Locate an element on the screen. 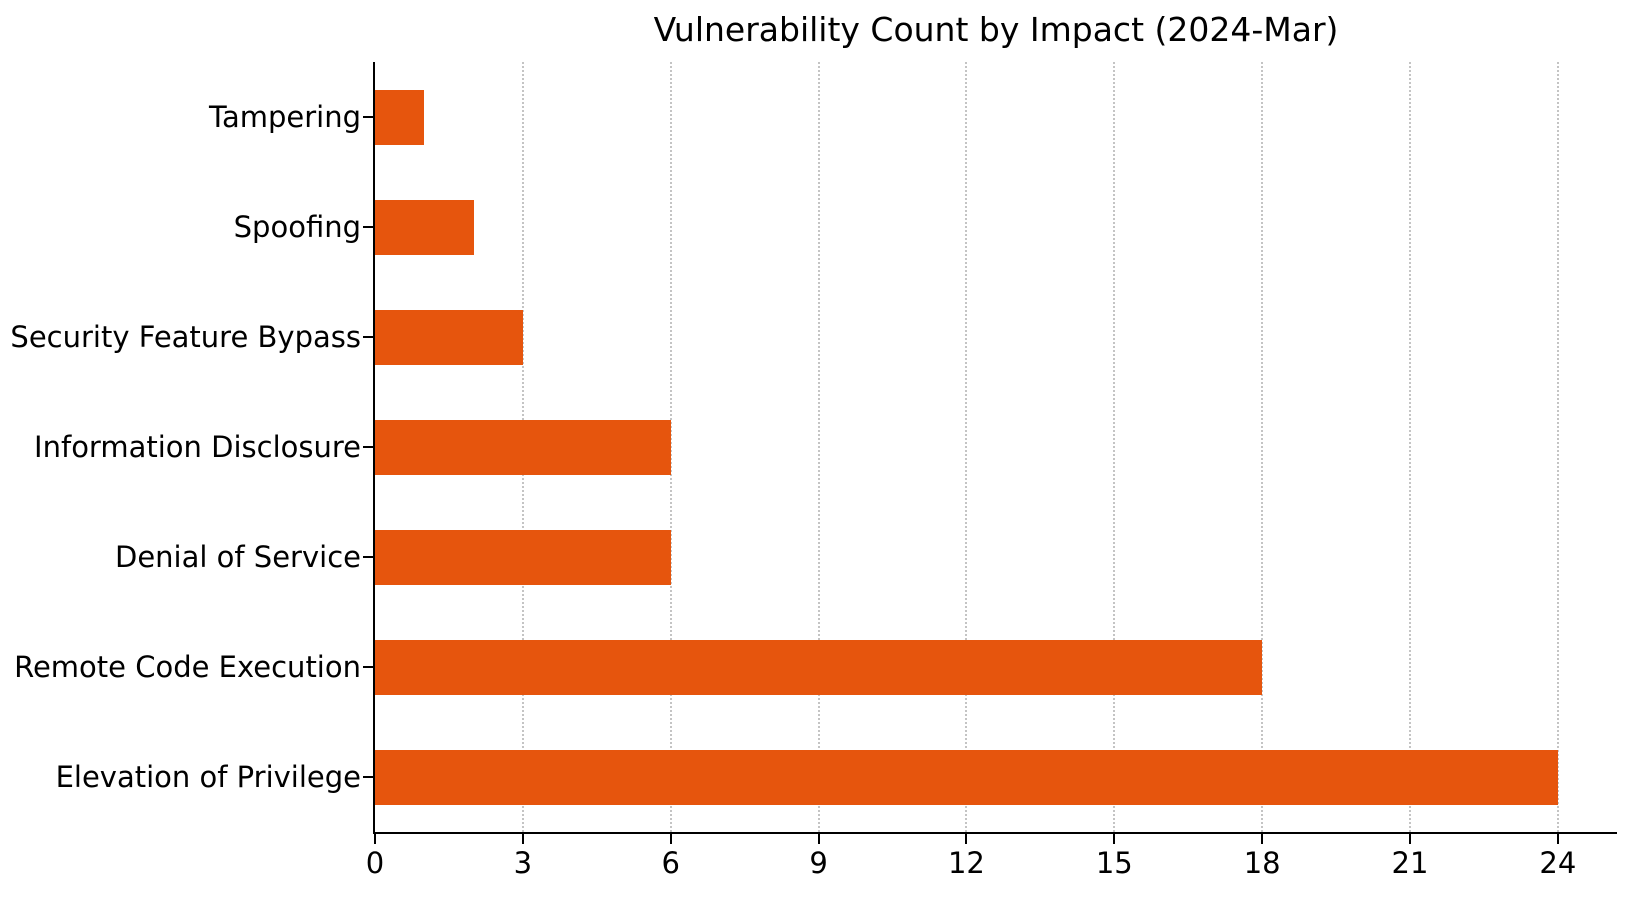 Image resolution: width=1635 pixels, height=900 pixels. gridline-x12 is located at coordinates (966, 447).